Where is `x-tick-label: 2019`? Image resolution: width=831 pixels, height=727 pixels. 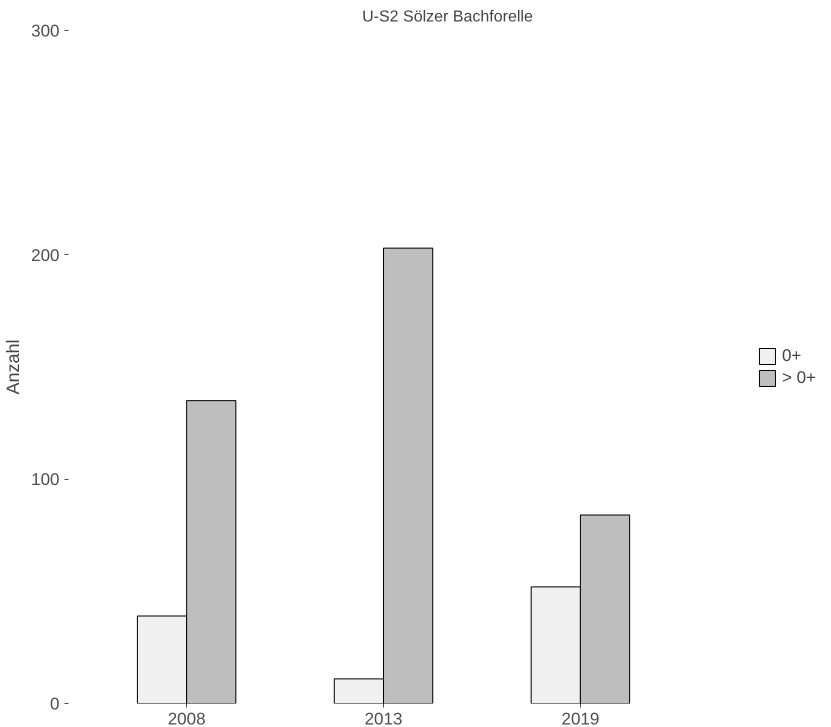
x-tick-label: 2019 is located at coordinates (580, 718).